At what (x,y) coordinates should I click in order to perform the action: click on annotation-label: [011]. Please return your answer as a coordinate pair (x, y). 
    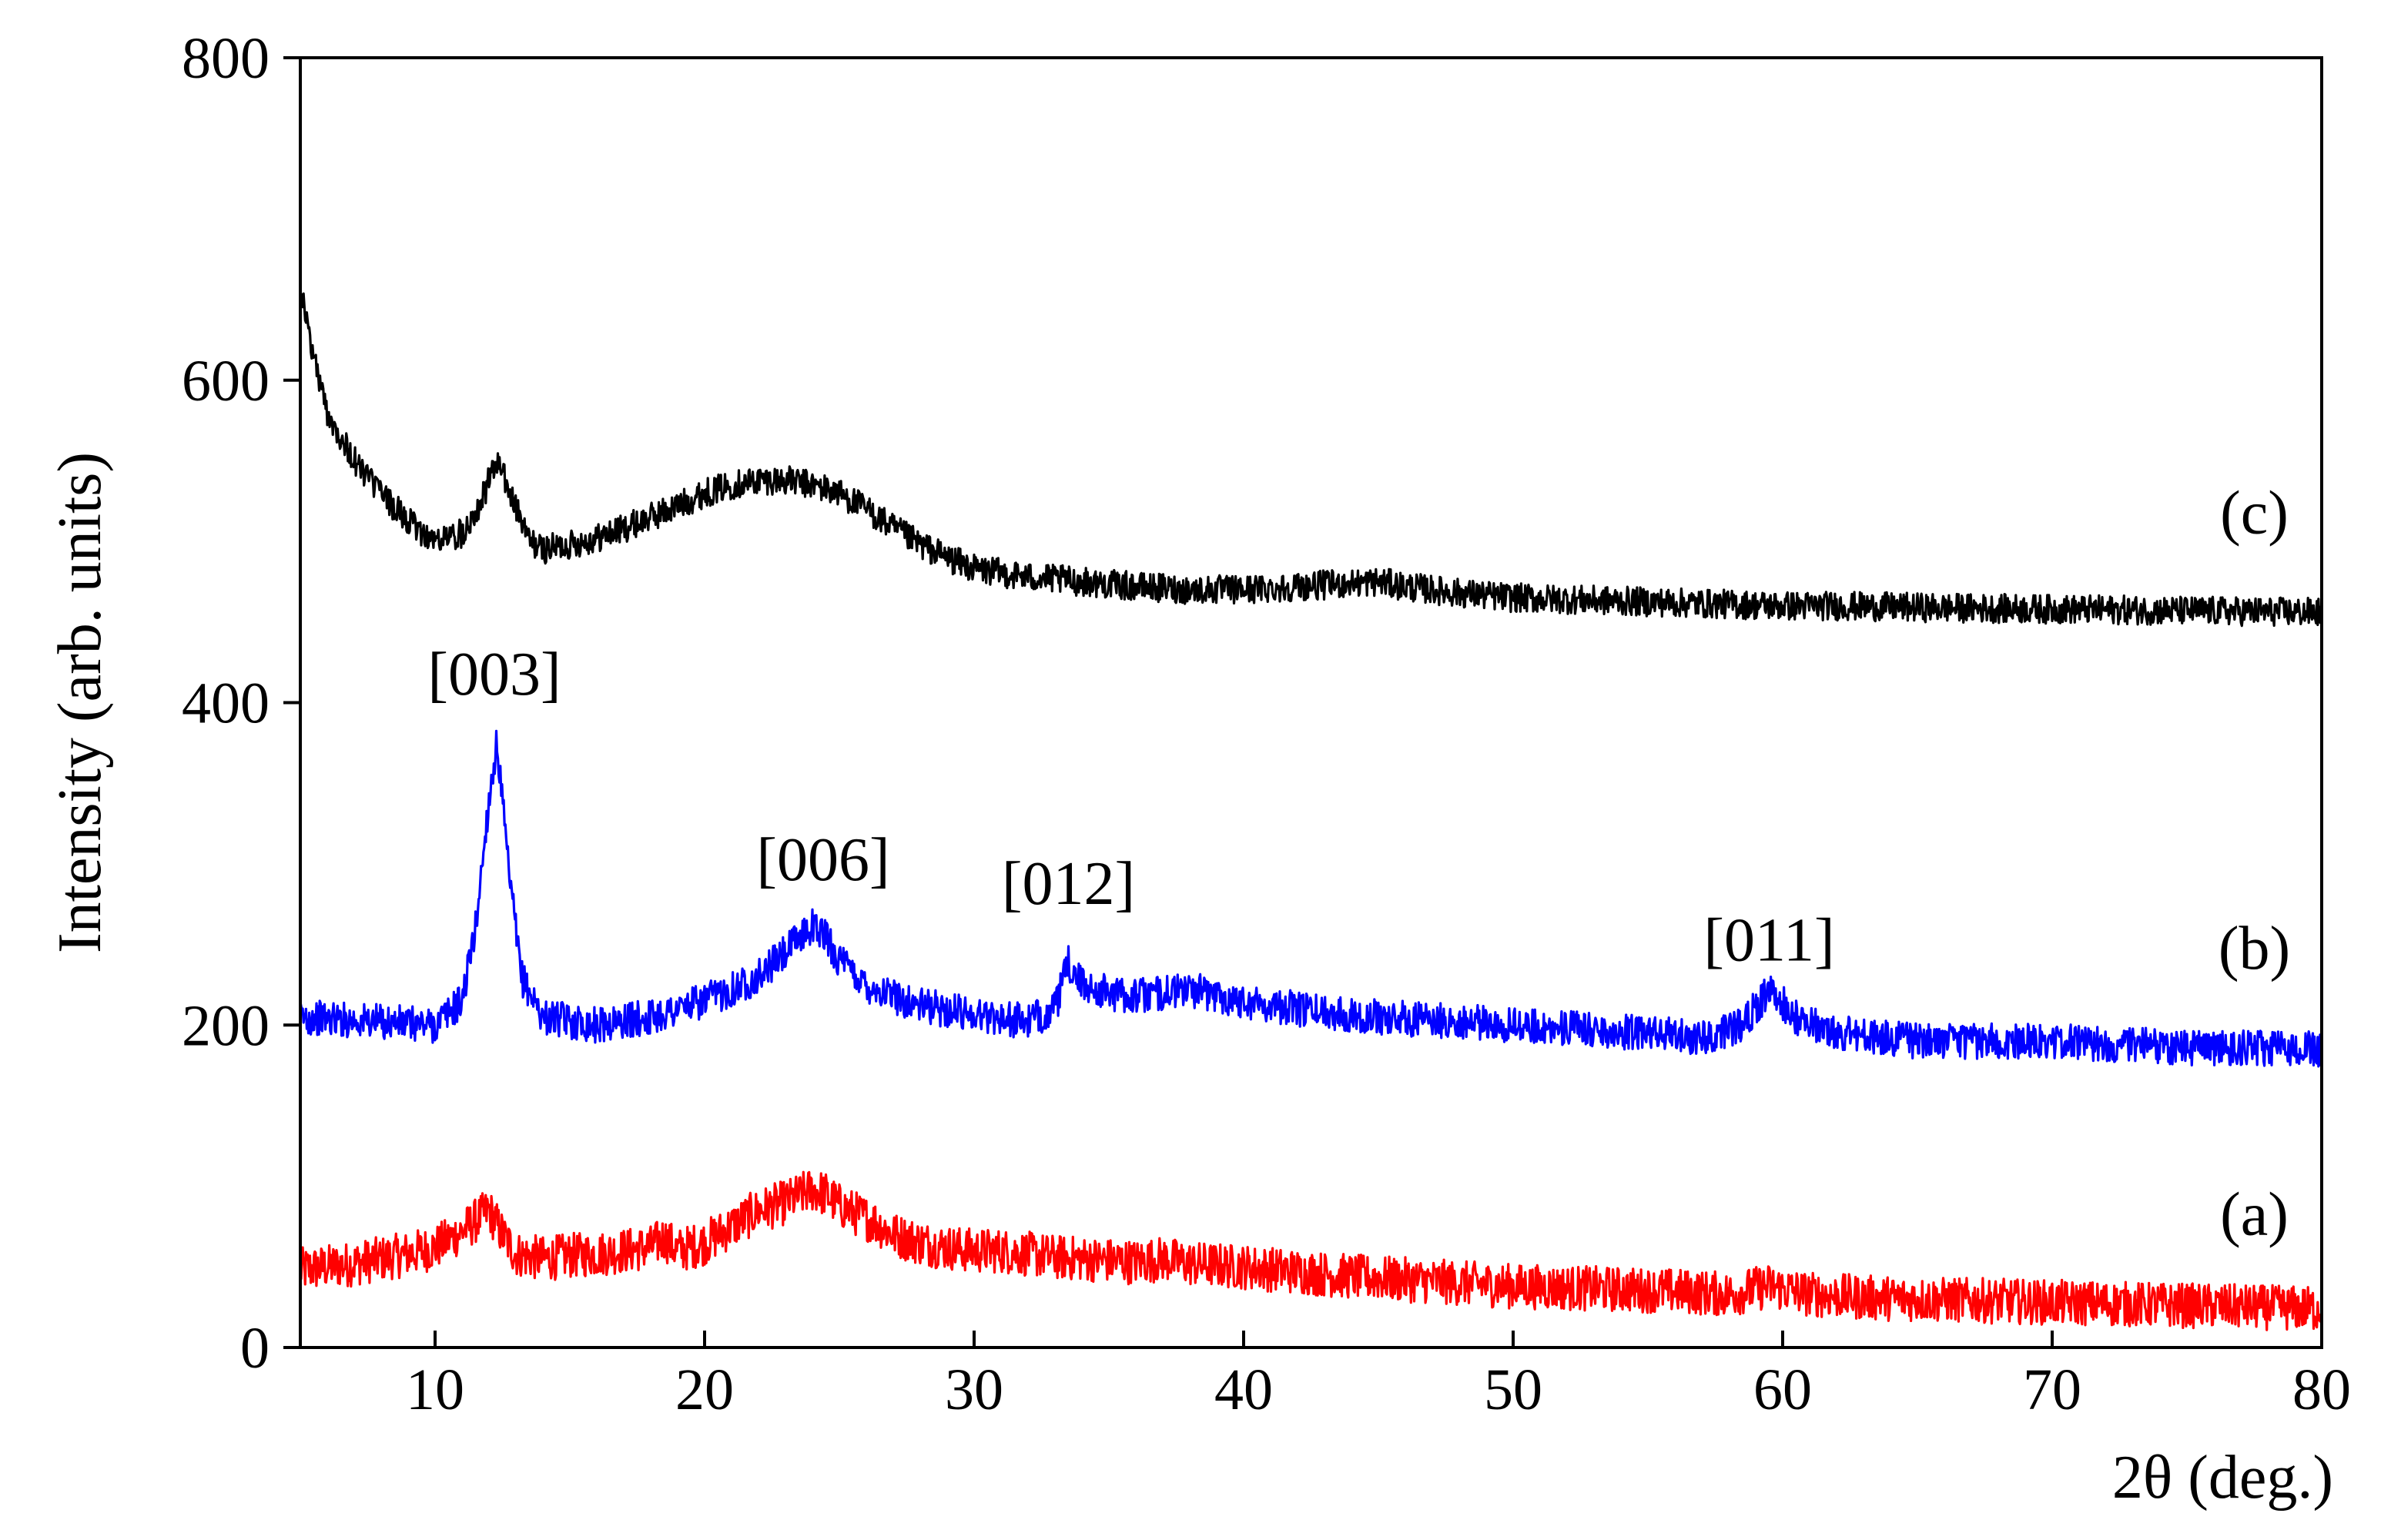
    Looking at the image, I should click on (1769, 941).